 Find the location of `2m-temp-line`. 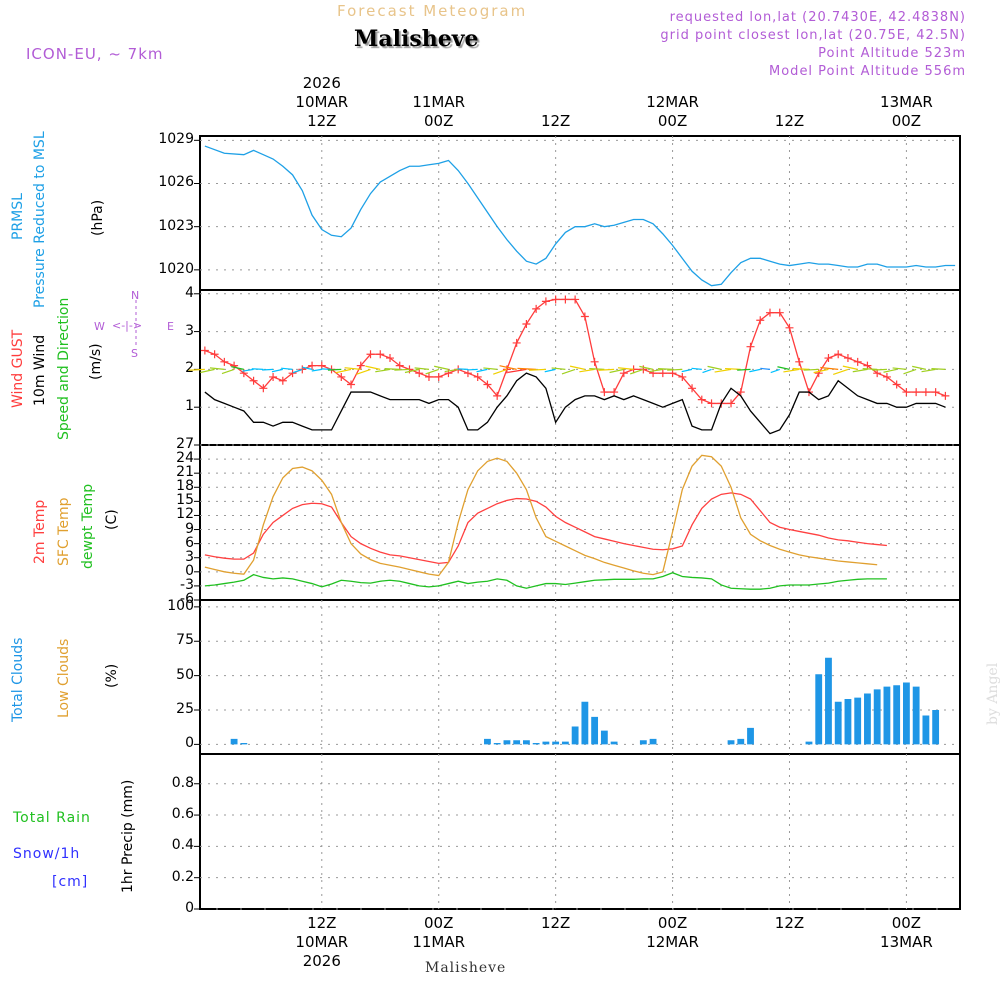

2m-temp-line is located at coordinates (545, 528).